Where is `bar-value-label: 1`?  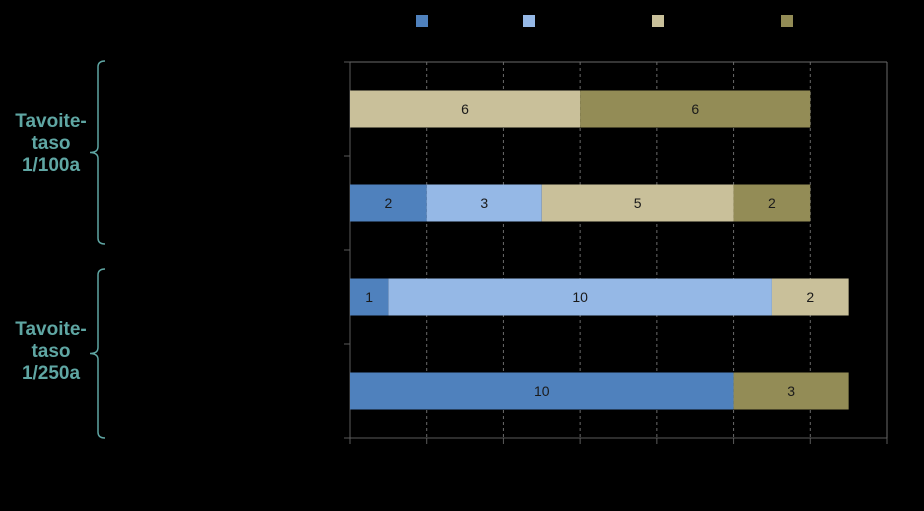 bar-value-label: 1 is located at coordinates (369, 297).